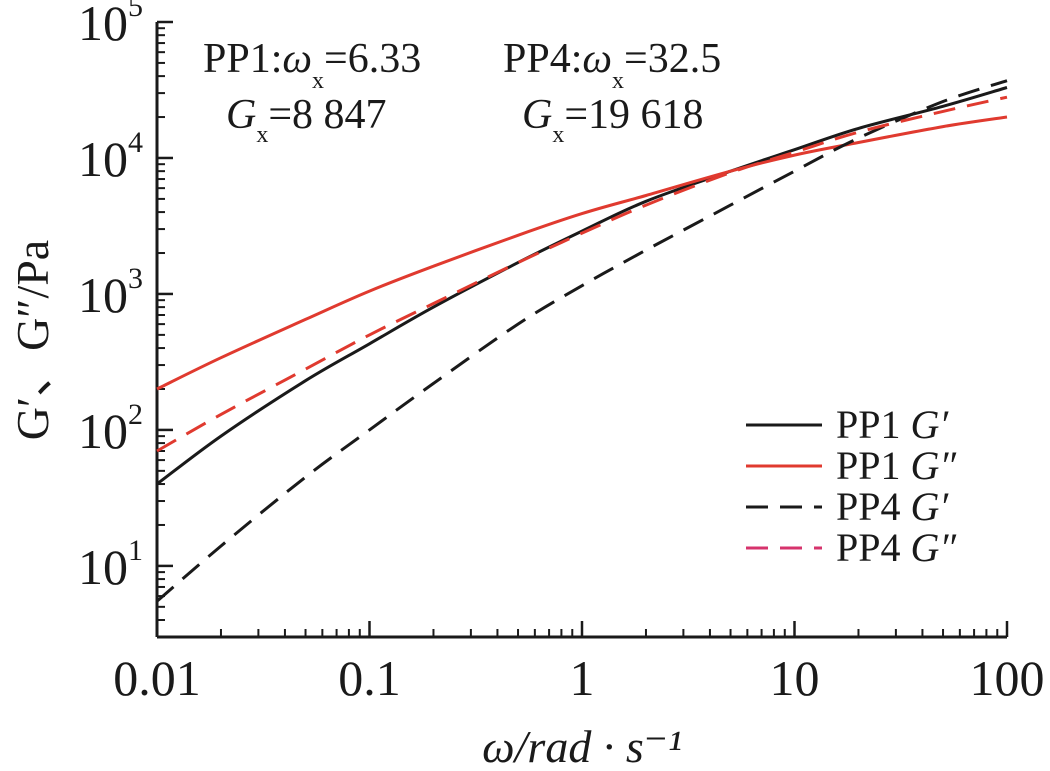 The image size is (1050, 771). What do you see at coordinates (892, 424) in the screenshot?
I see `legend-label: PP1 G′` at bounding box center [892, 424].